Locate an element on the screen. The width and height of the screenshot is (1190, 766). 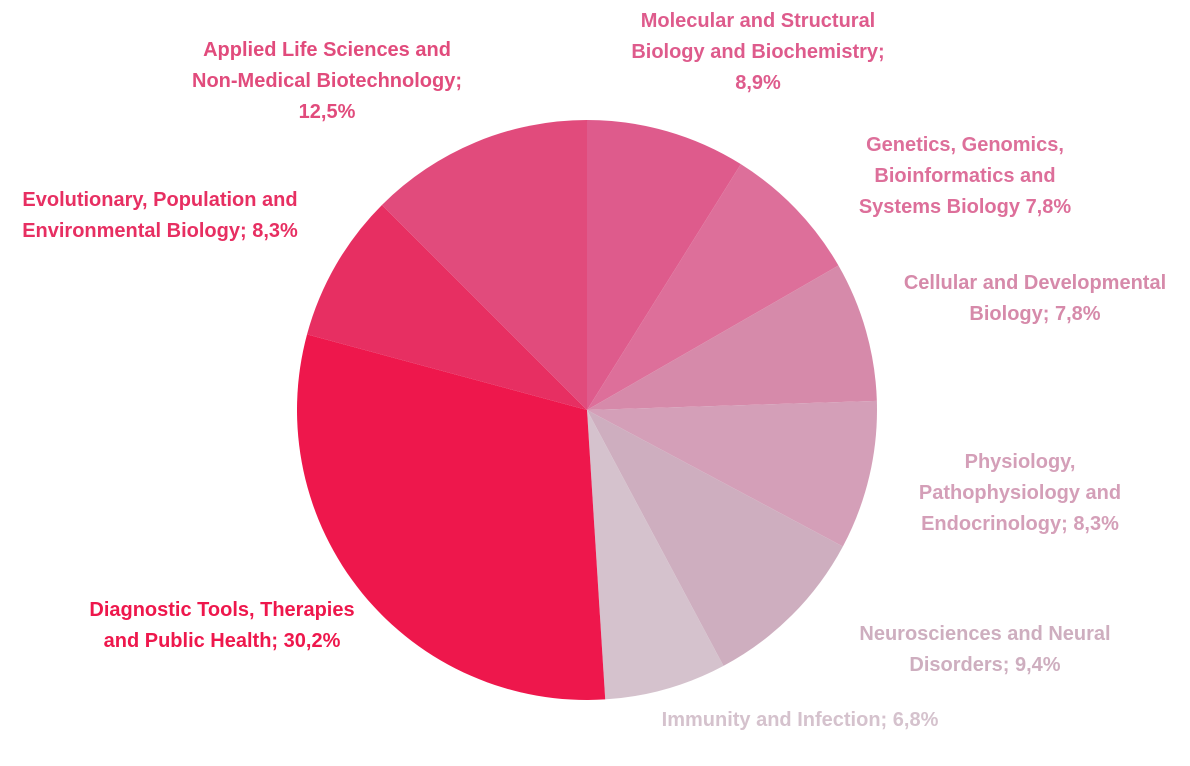
category-label: Cellular and Developmental Biology; is located at coordinates (1035, 298).